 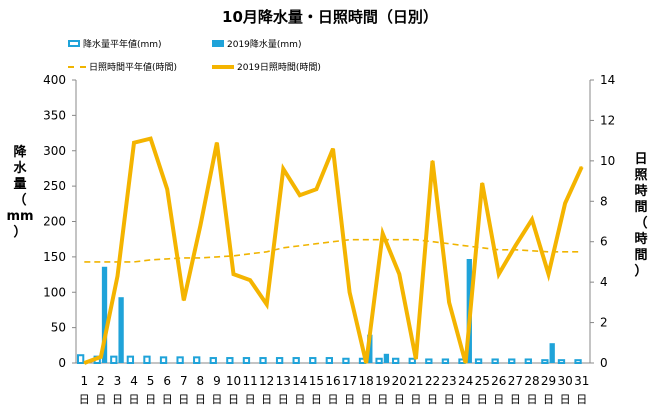 What do you see at coordinates (256, 43) in the screenshot?
I see `legend-precip-2019: 2019降水量(mm)` at bounding box center [256, 43].